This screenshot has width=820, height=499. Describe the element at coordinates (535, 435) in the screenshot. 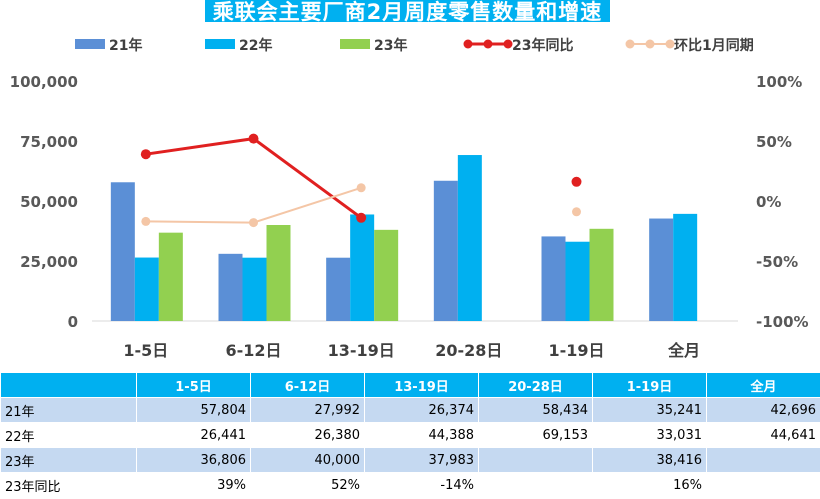

I see `table-cell: 69,153` at that location.